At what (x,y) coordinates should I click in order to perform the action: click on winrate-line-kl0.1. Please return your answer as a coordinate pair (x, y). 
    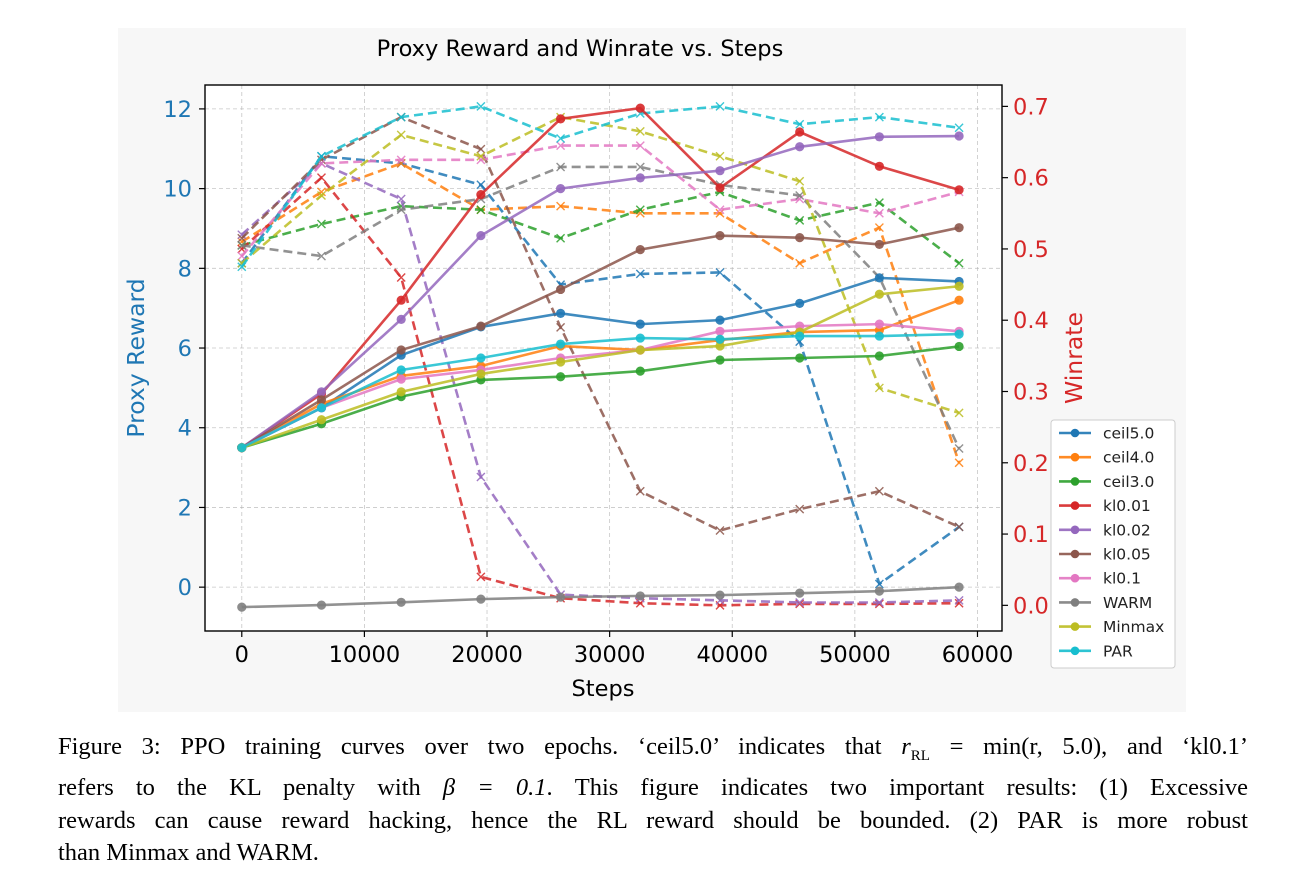
    Looking at the image, I should click on (600, 200).